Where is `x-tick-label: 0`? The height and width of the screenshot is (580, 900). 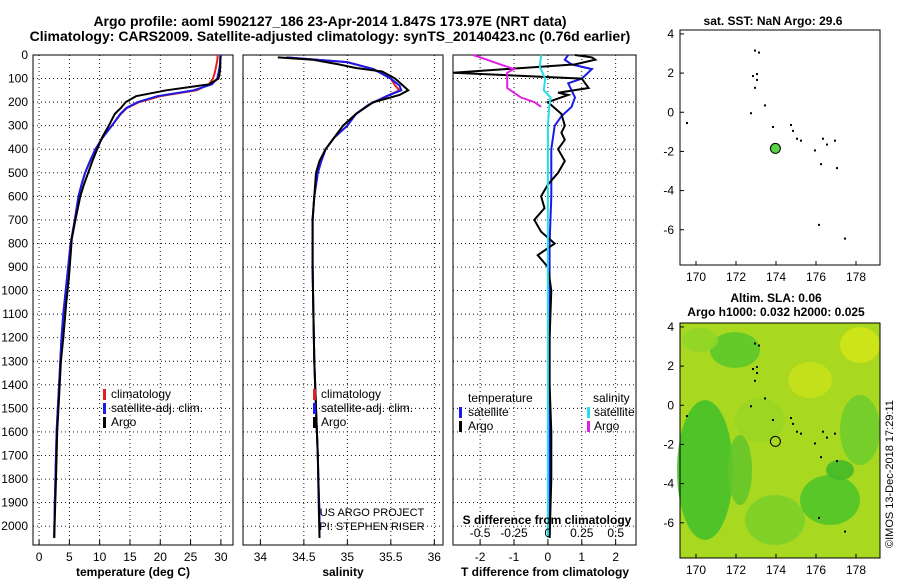
x-tick-label: 0 is located at coordinates (39, 557).